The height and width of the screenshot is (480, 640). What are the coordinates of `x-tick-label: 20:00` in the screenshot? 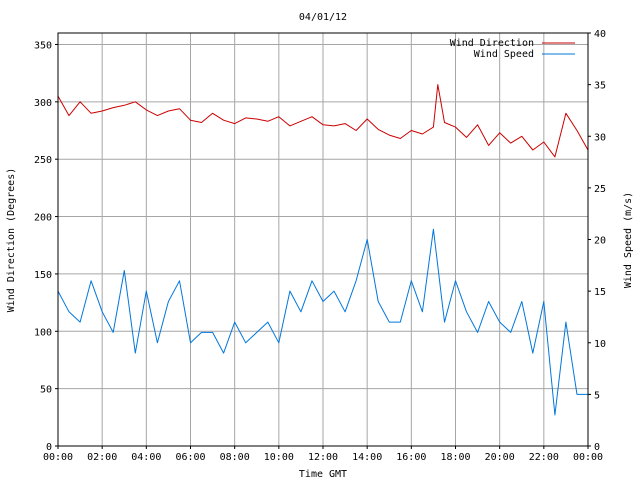 It's located at (500, 457).